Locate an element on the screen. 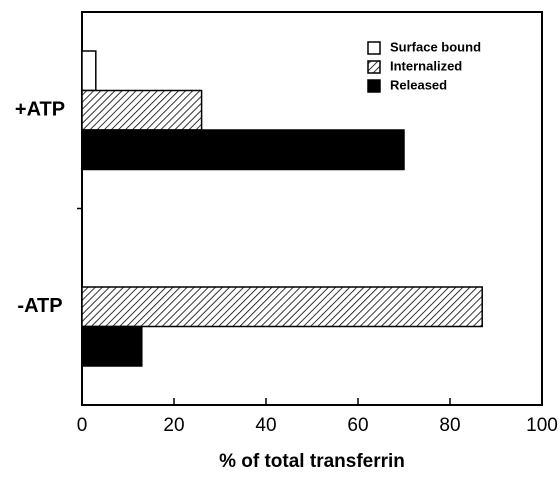  x-tick-label: 40 is located at coordinates (265, 425).